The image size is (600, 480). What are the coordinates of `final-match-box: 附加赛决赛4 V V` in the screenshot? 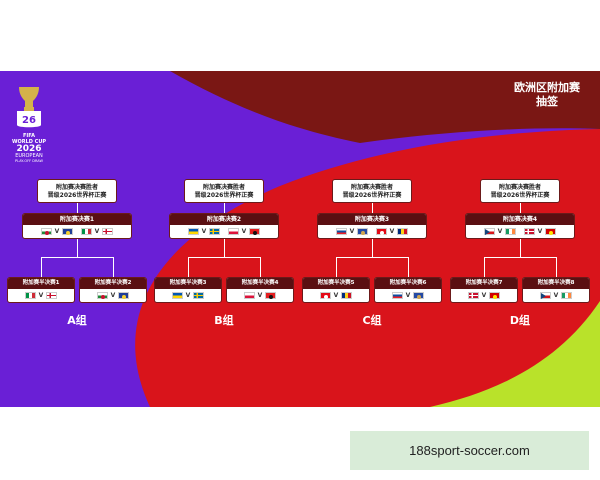 It's located at (520, 226).